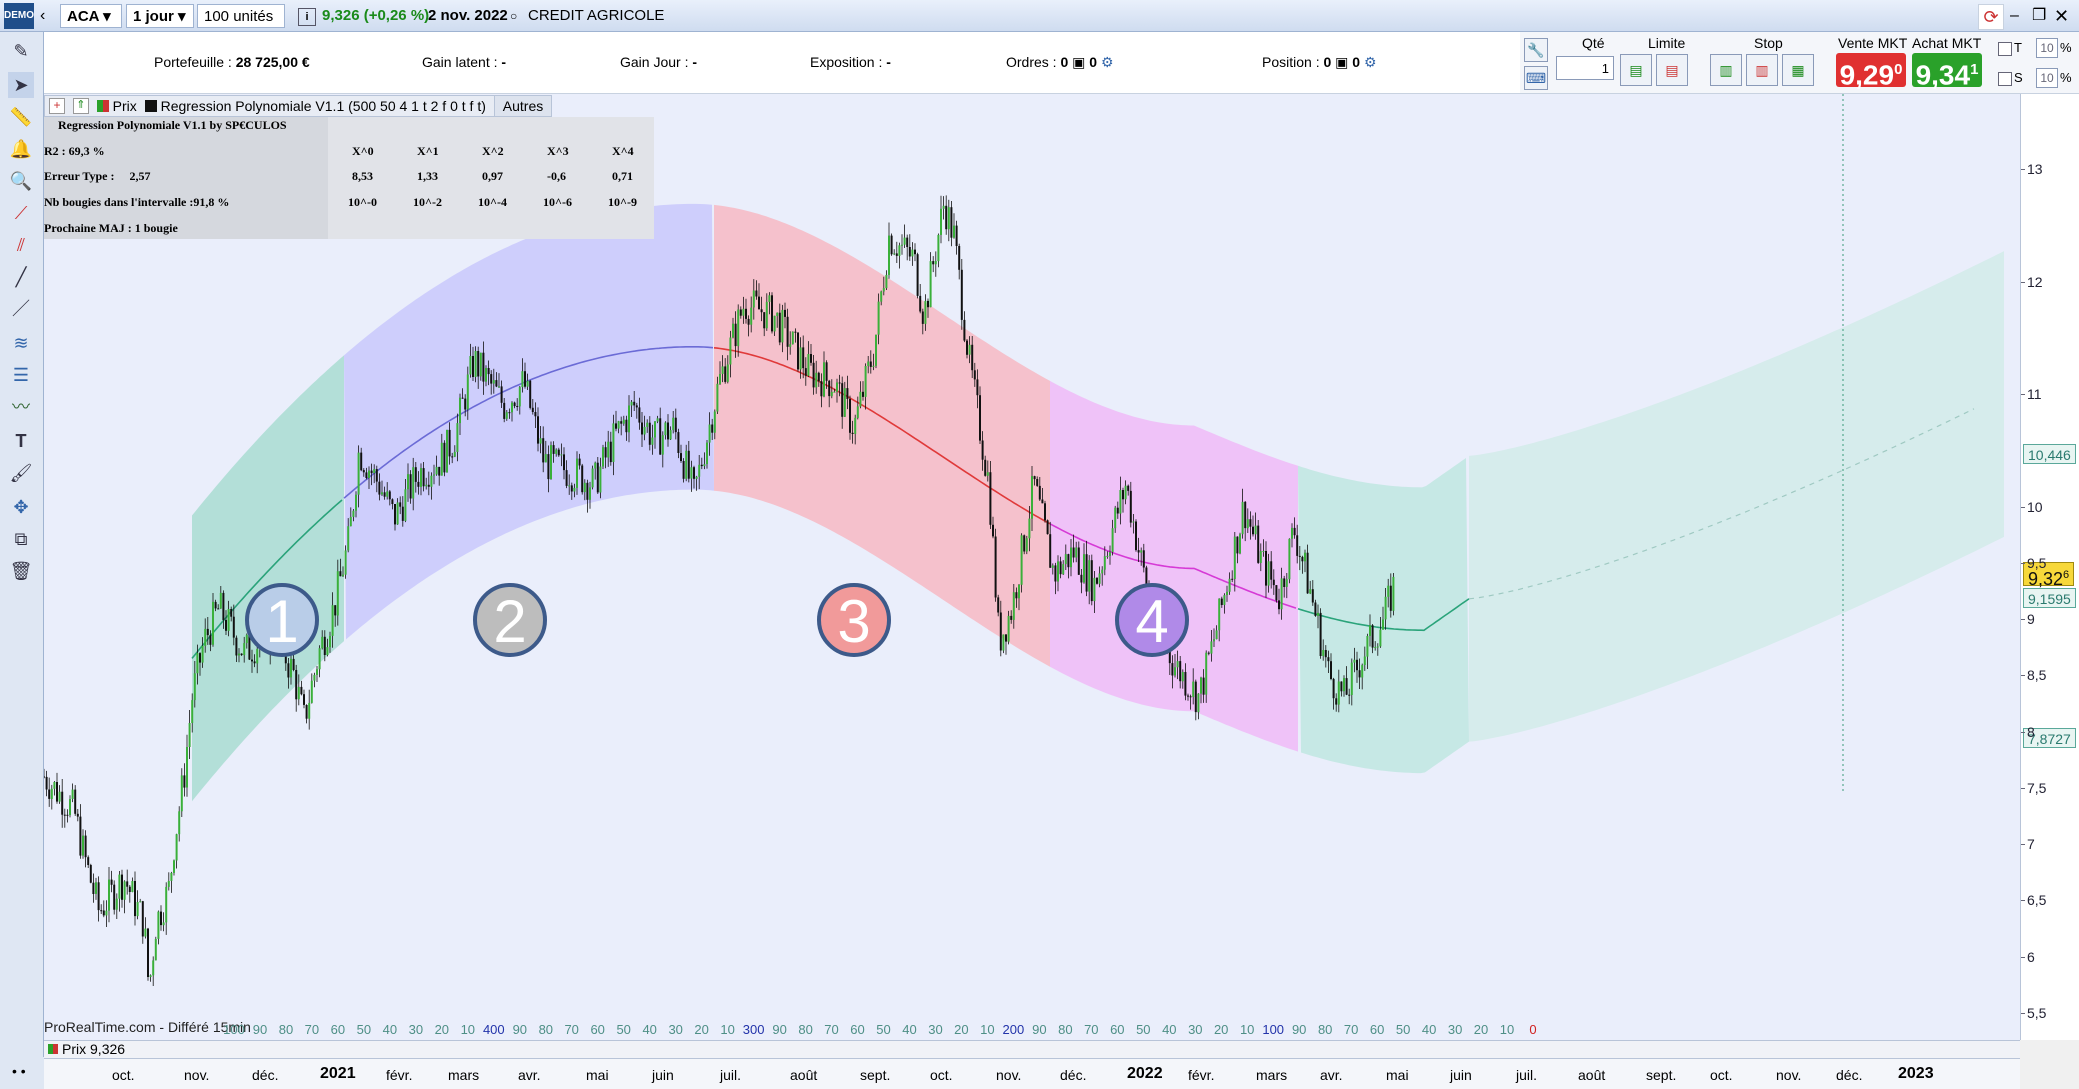 This screenshot has height=1089, width=2079. I want to click on zone-marker-number-4: 4, so click(1151, 621).